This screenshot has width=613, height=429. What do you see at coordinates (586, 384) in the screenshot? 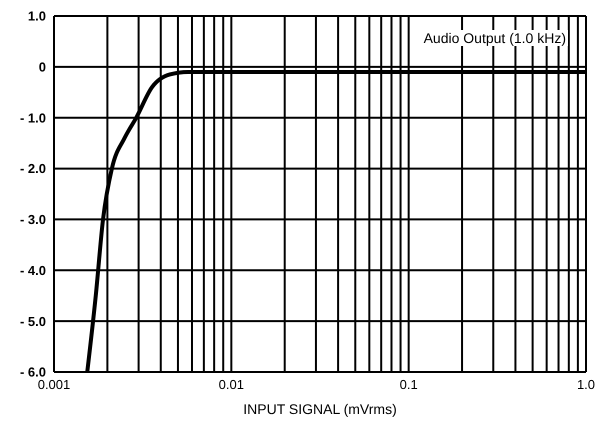
I see `x-tick-label: 1.0` at bounding box center [586, 384].